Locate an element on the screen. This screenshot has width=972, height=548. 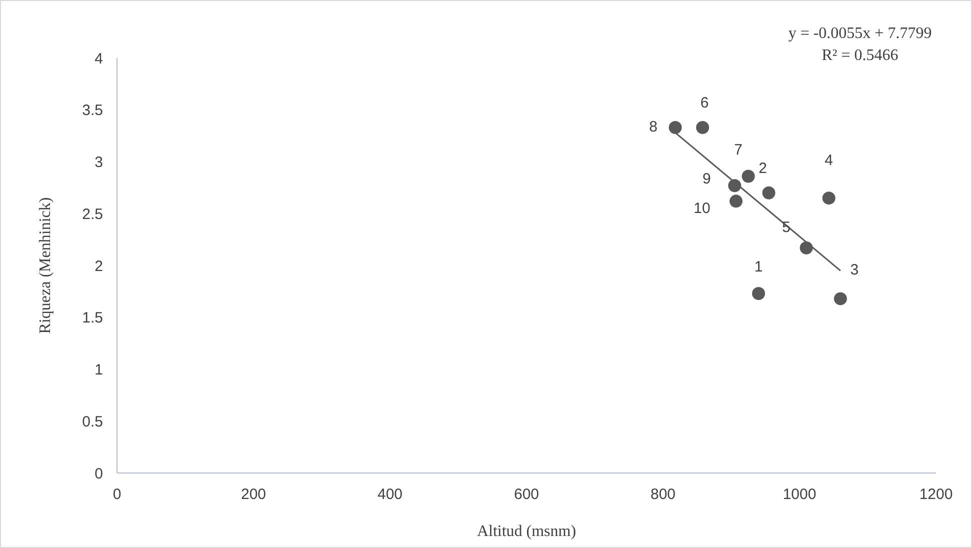
x-tick-label: 1000 is located at coordinates (799, 494).